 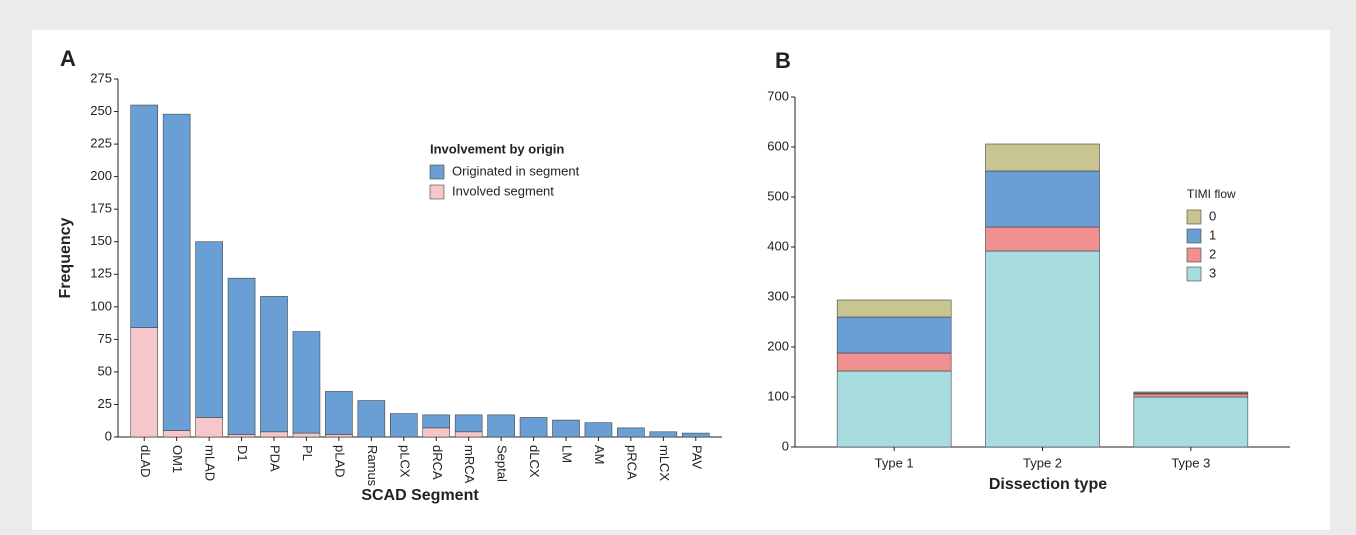 What do you see at coordinates (1048, 484) in the screenshot?
I see `x-axis-label: Dissection type` at bounding box center [1048, 484].